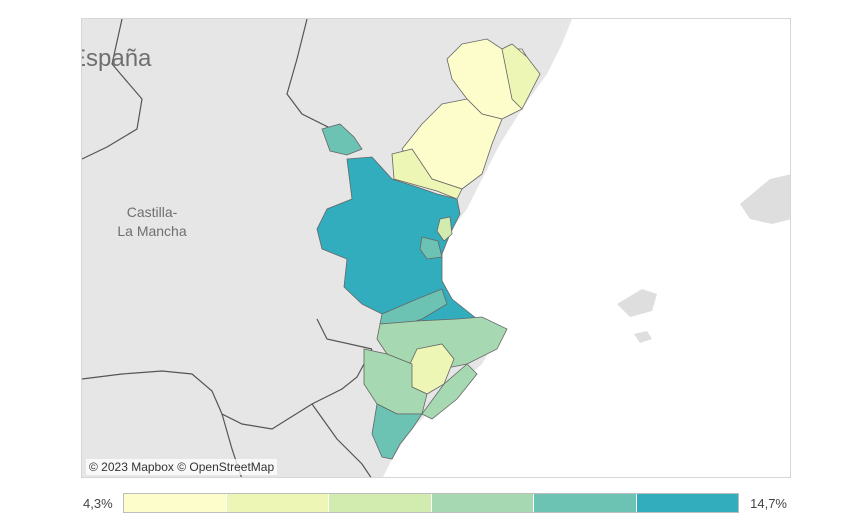  Describe the element at coordinates (637, 303) in the screenshot. I see `balearic-island-ibiza` at that location.